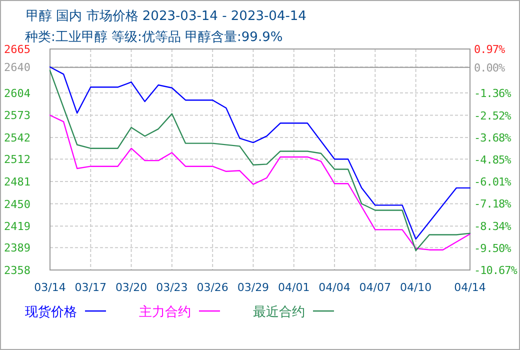  Describe the element at coordinates (490, 67) in the screenshot. I see `y2-tick-label: 0.00%` at that location.